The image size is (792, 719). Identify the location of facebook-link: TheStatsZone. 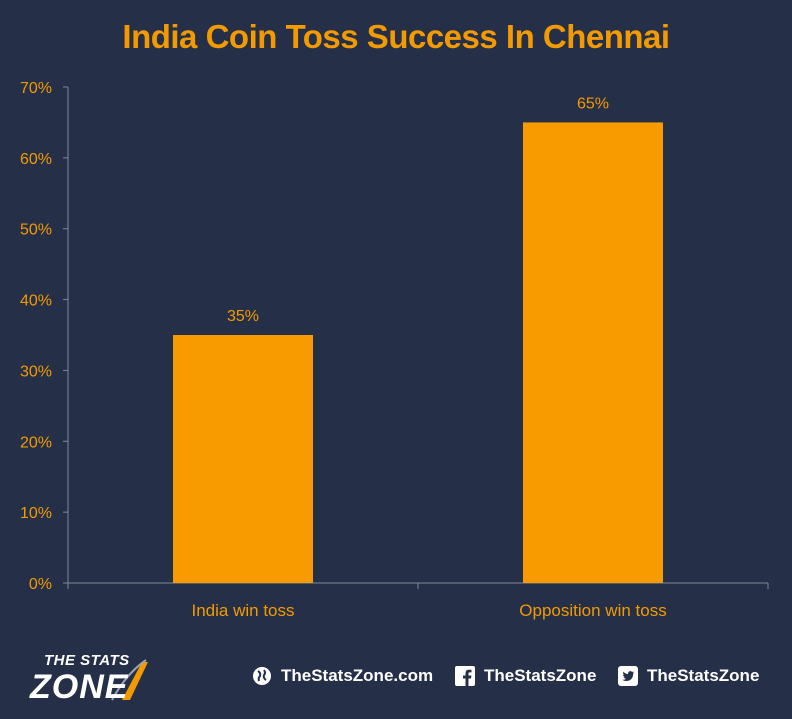
(525, 676).